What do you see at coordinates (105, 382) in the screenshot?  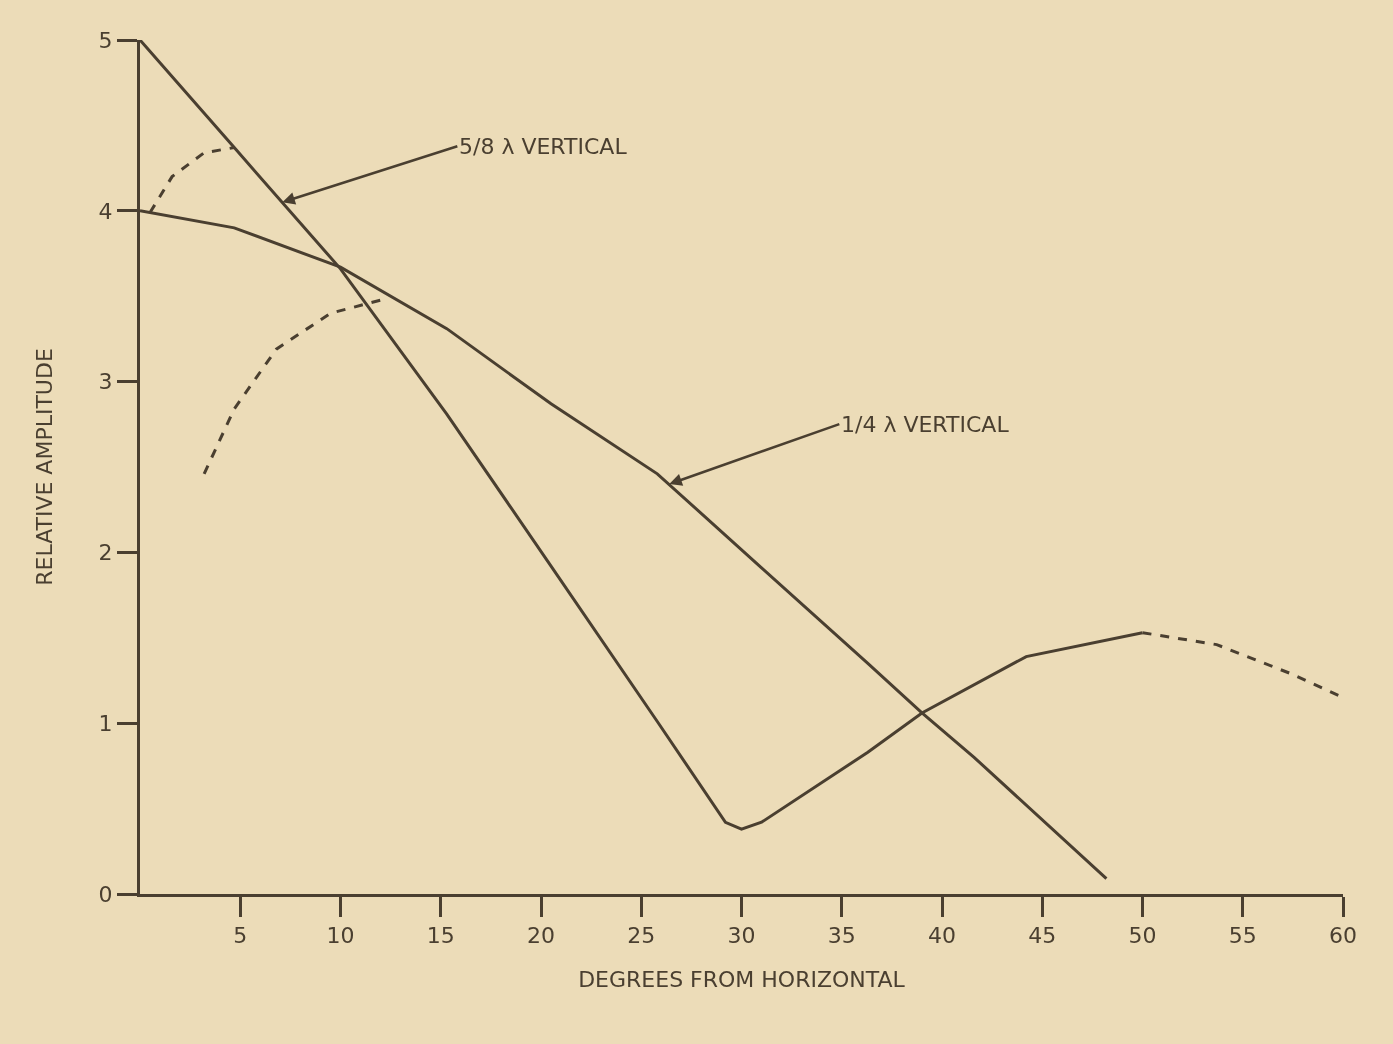 I see `y-tick-label: 3` at bounding box center [105, 382].